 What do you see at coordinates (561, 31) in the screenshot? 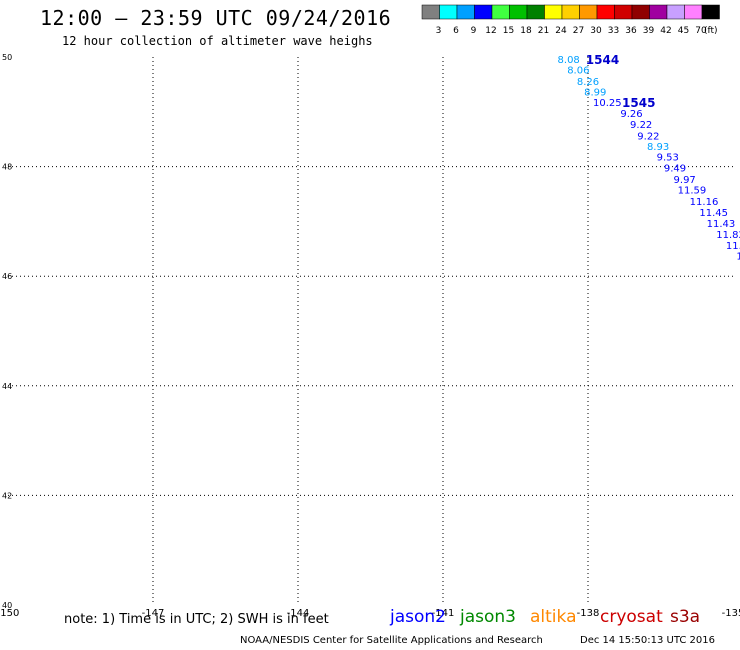
I see `legend-tick-label: 24` at bounding box center [561, 31].